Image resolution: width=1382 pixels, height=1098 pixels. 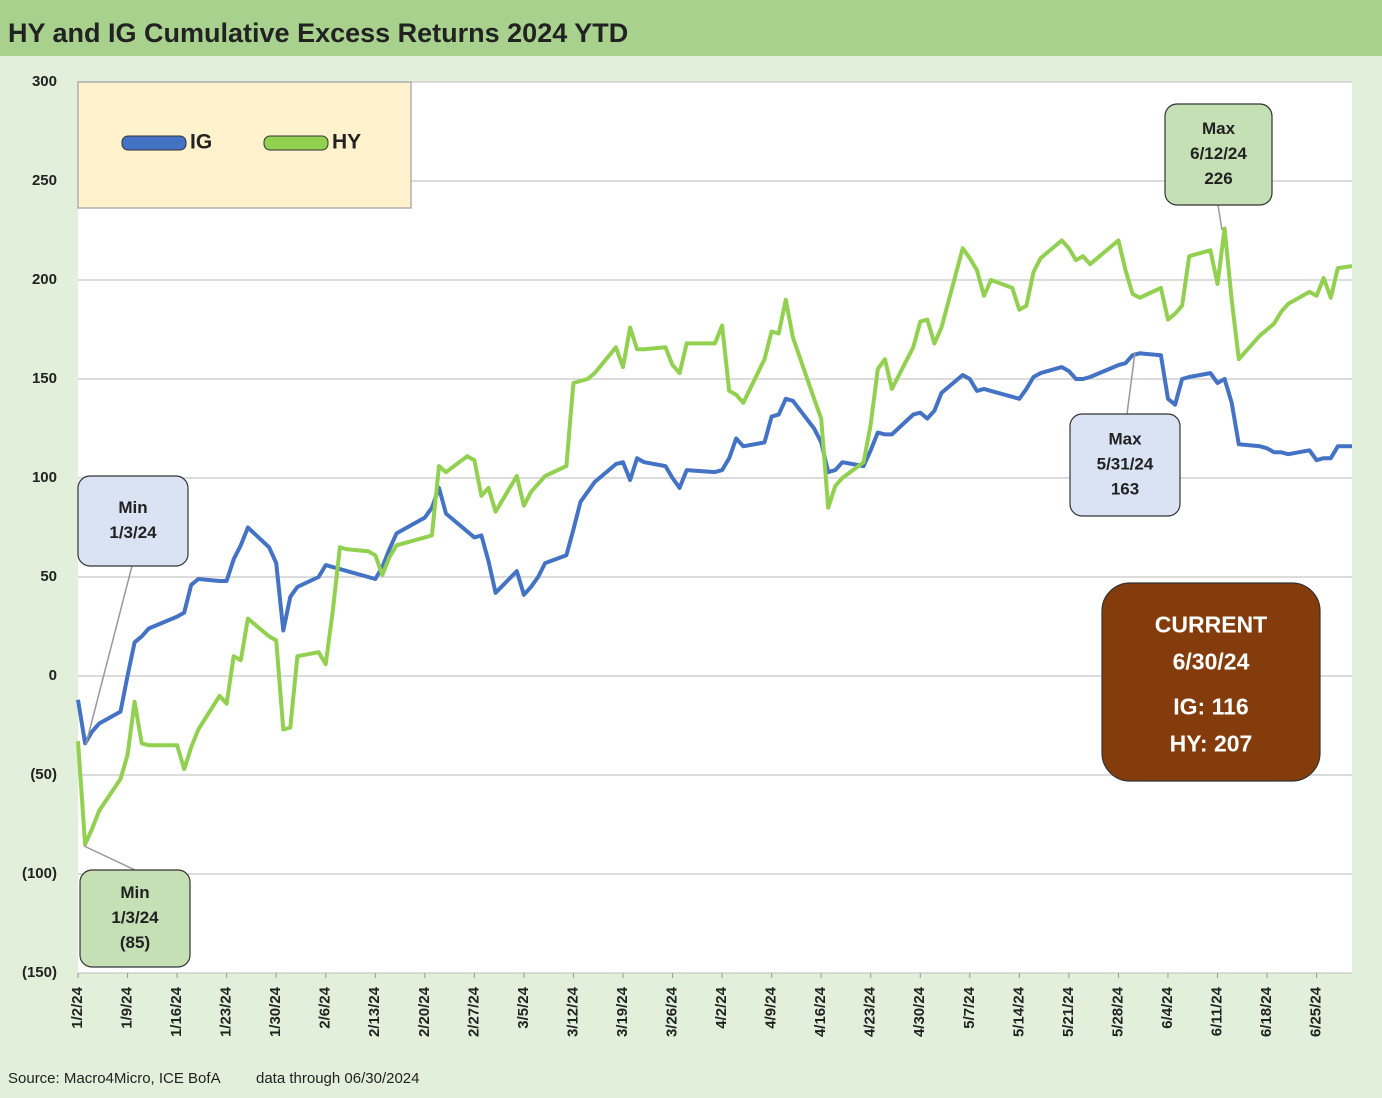 What do you see at coordinates (1018, 1011) in the screenshot?
I see `x-tick-label: 5/14/24` at bounding box center [1018, 1011].